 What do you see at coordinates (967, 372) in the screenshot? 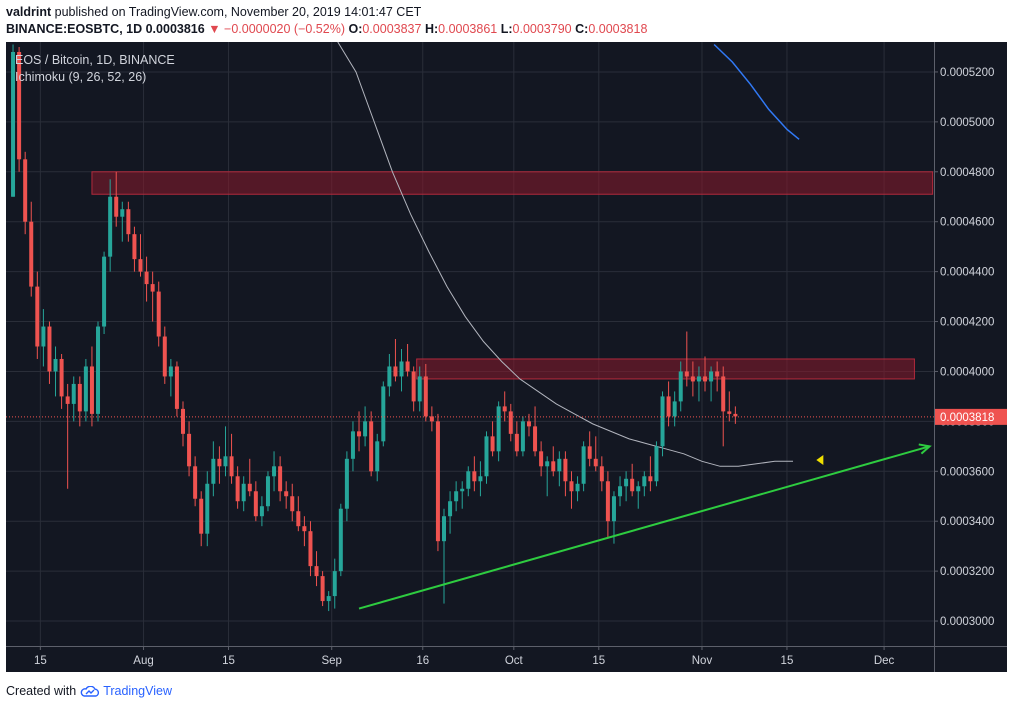
I see `price-tick-label: 0.0004000` at bounding box center [967, 372].